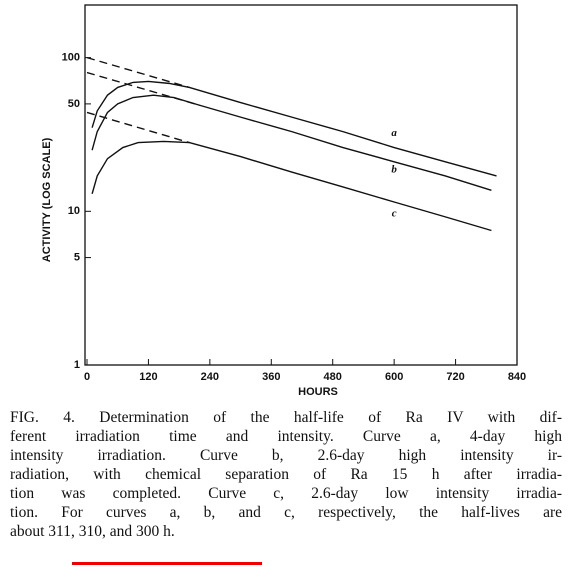 The image size is (573, 567). I want to click on x-tick-label: 720, so click(455, 377).